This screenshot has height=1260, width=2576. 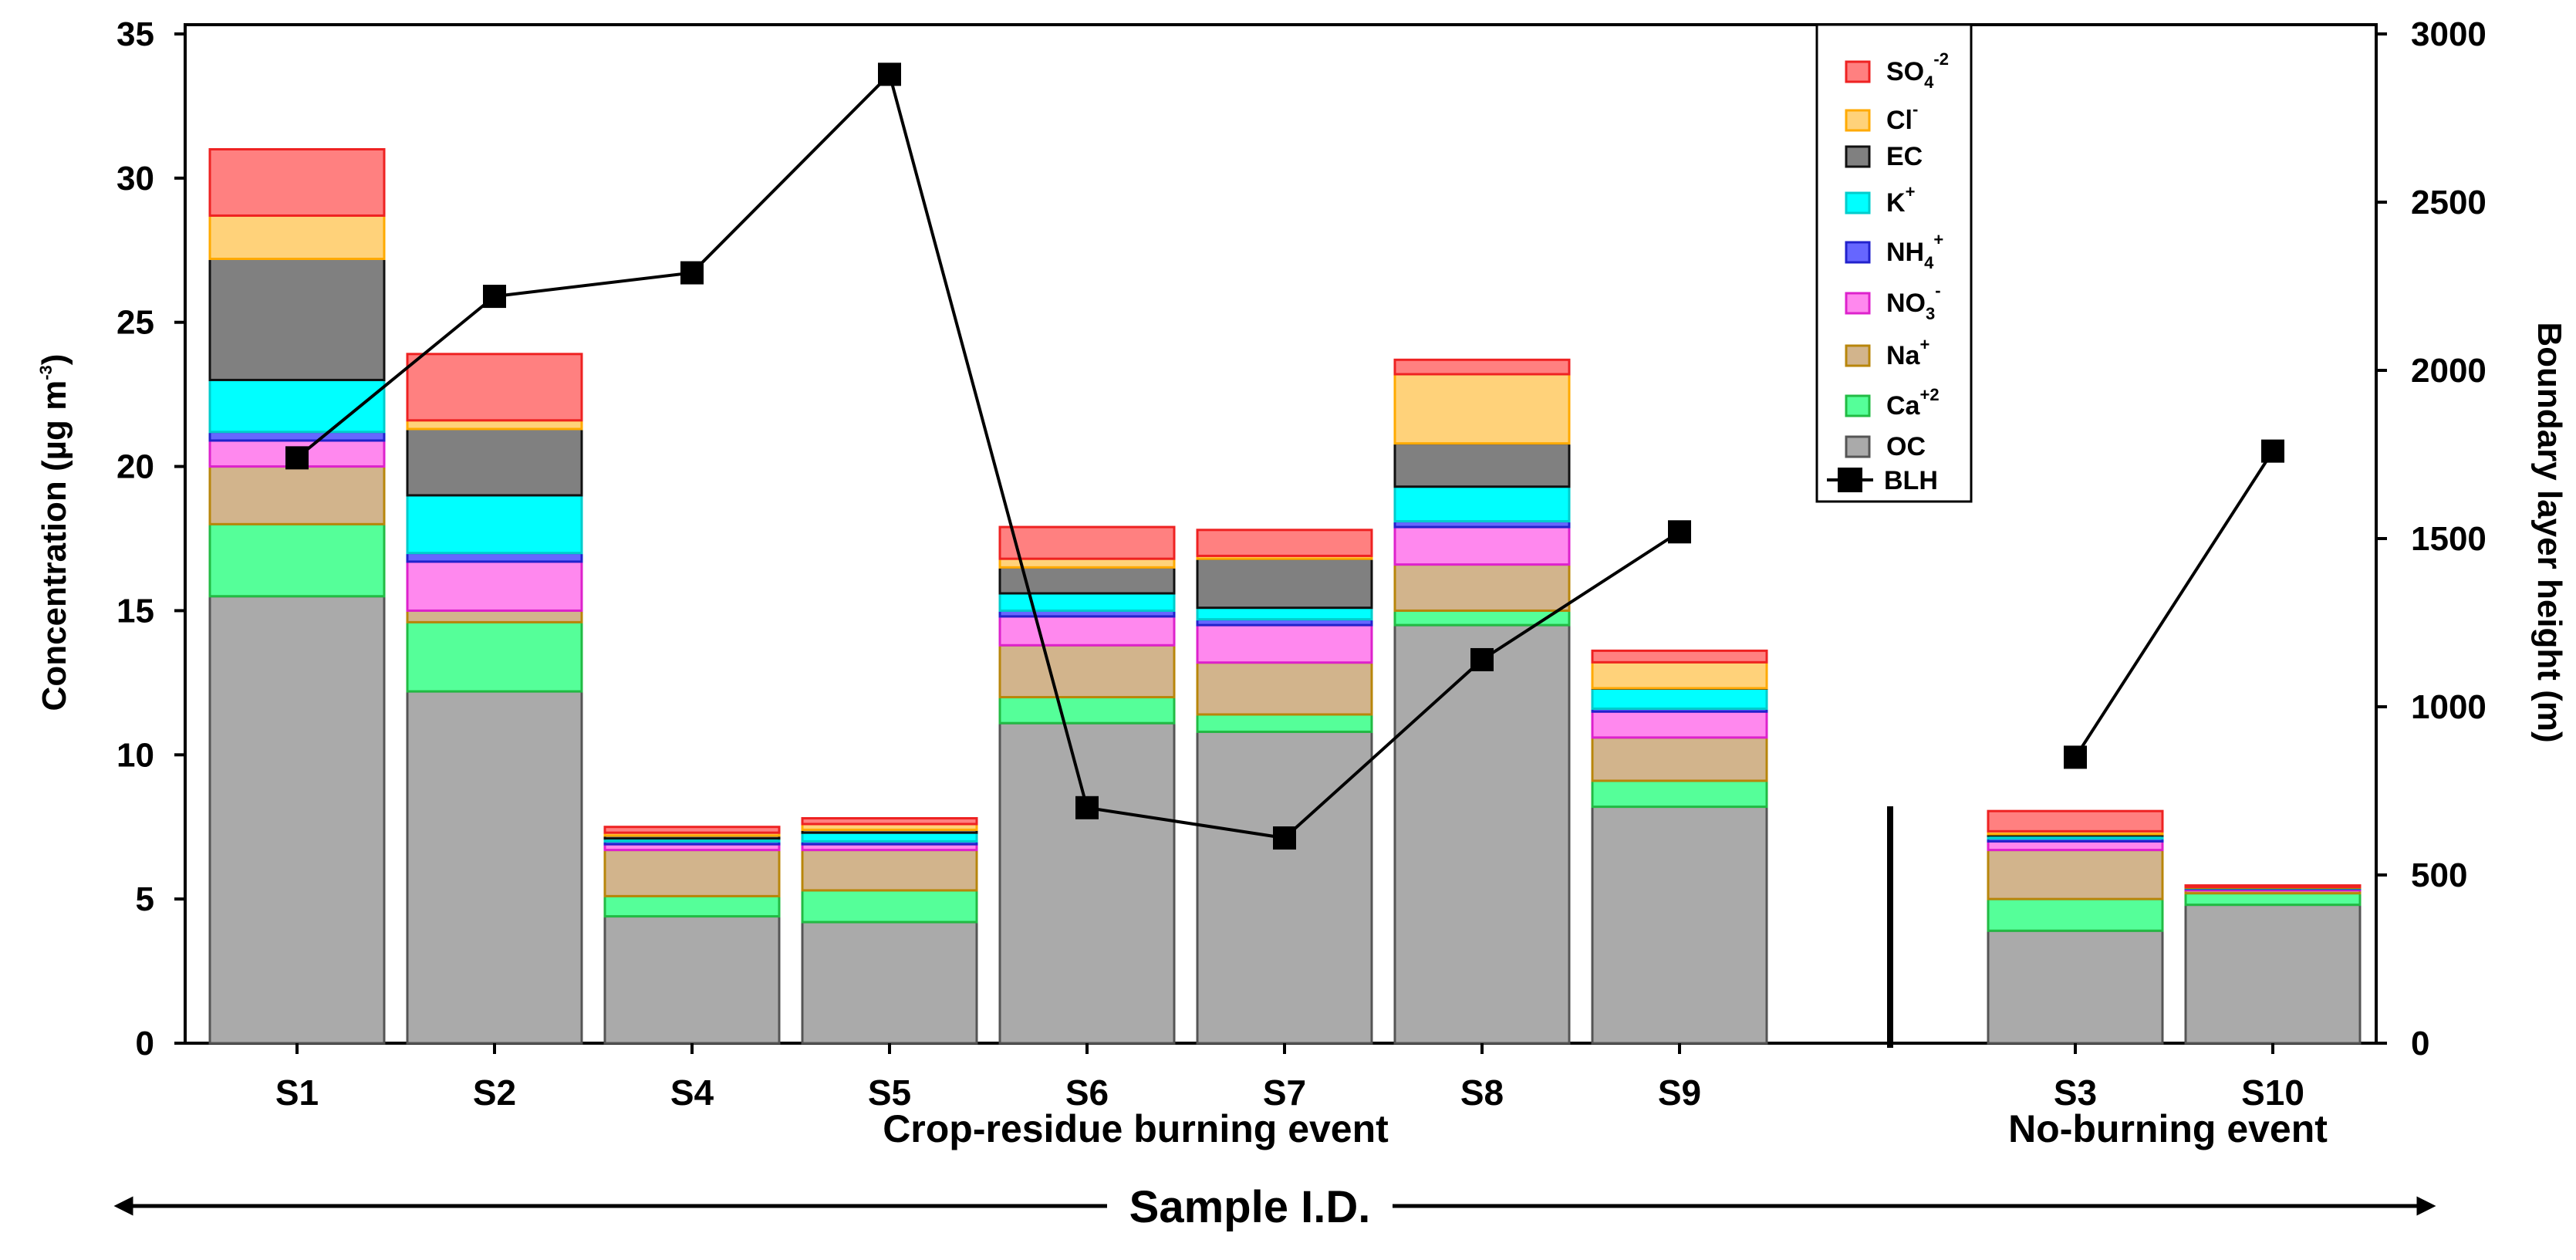 What do you see at coordinates (1087, 807) in the screenshot?
I see `blh-point-s6` at bounding box center [1087, 807].